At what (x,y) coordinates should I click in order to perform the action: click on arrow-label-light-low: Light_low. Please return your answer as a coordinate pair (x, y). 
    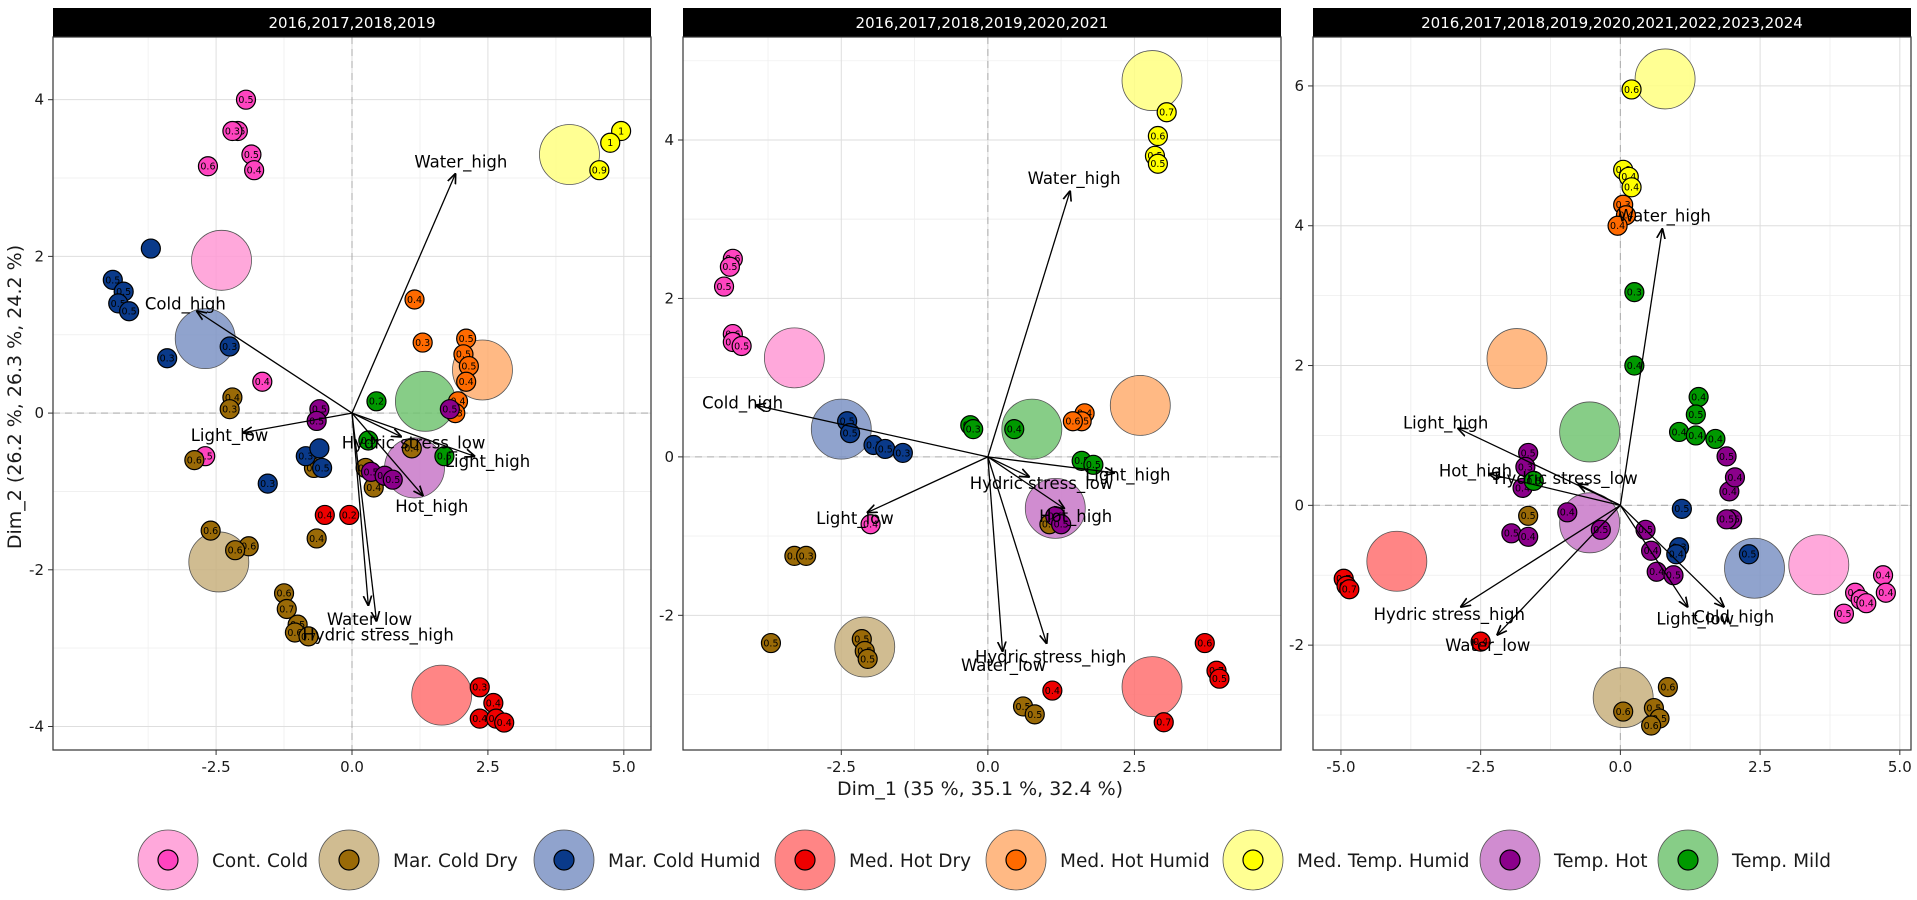
    Looking at the image, I should click on (855, 519).